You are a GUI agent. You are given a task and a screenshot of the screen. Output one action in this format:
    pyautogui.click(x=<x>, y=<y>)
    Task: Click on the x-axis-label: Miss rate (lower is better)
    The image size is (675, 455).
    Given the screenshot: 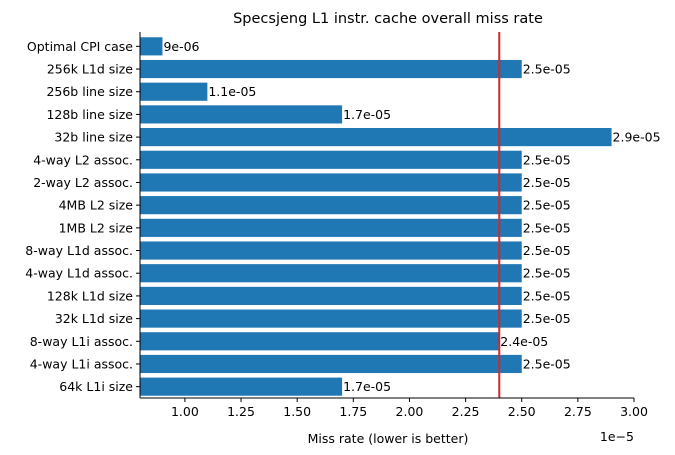 What is the action you would take?
    pyautogui.click(x=388, y=438)
    